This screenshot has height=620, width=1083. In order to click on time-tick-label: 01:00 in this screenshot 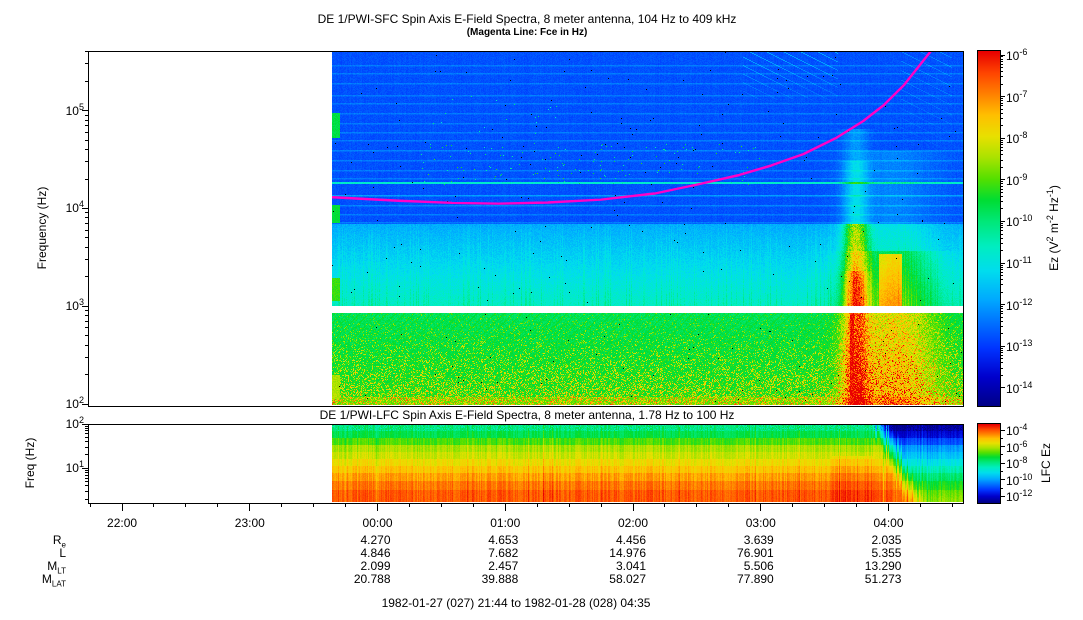, I will do `click(505, 523)`.